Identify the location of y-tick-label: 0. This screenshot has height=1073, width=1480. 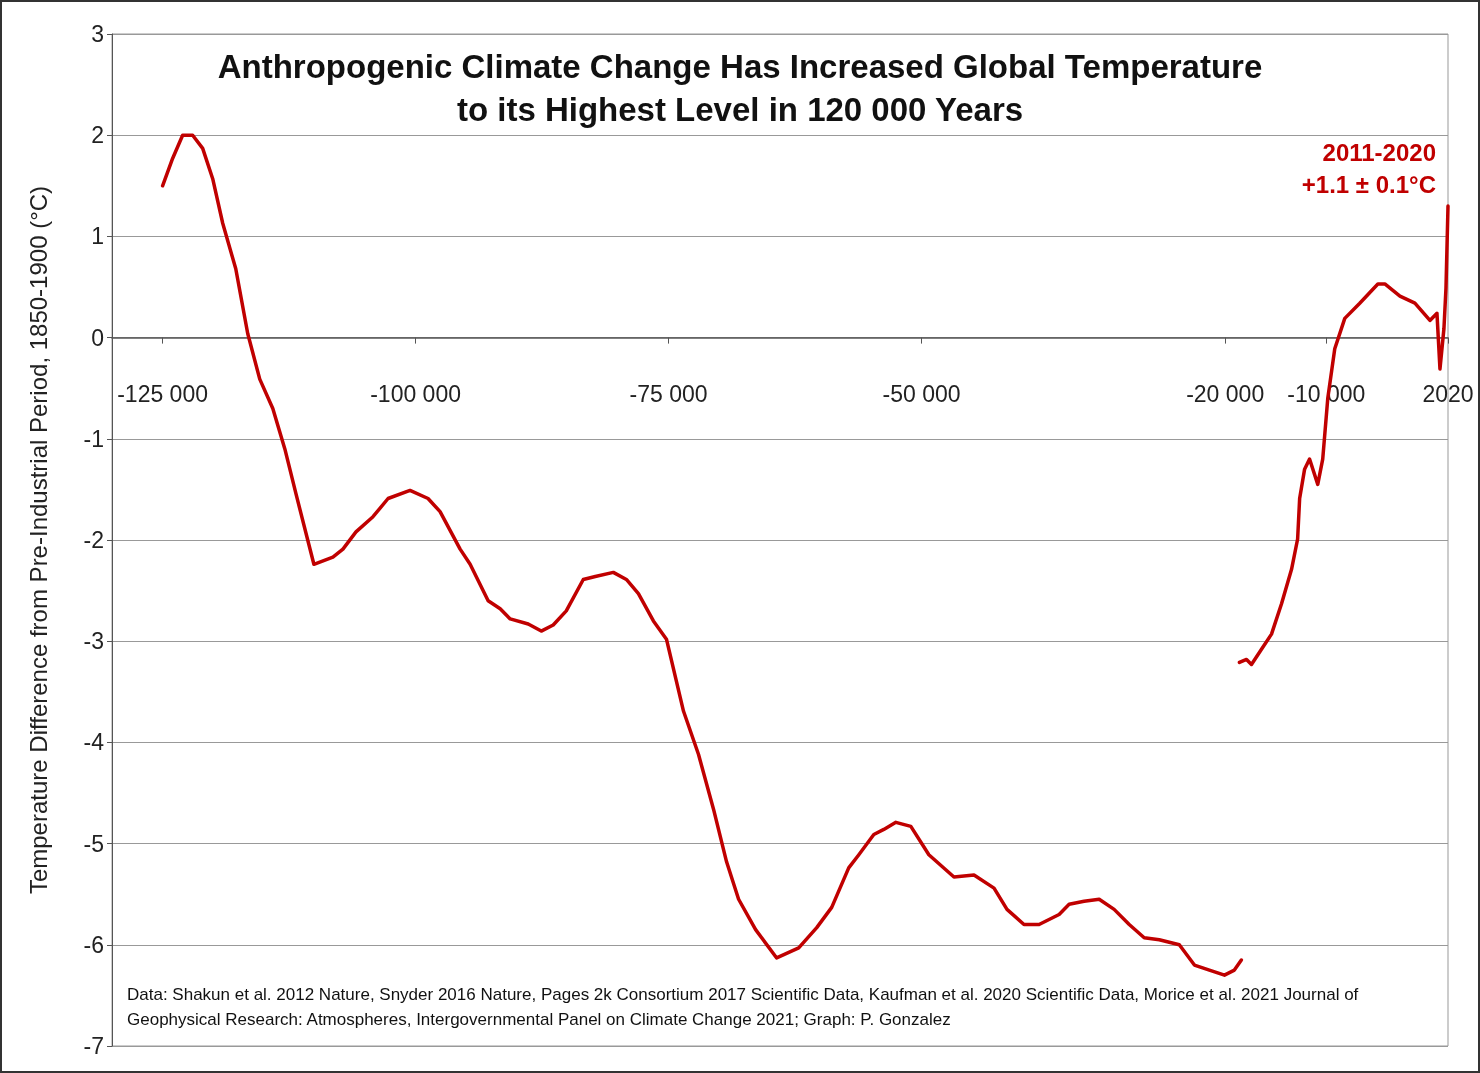
(97, 337).